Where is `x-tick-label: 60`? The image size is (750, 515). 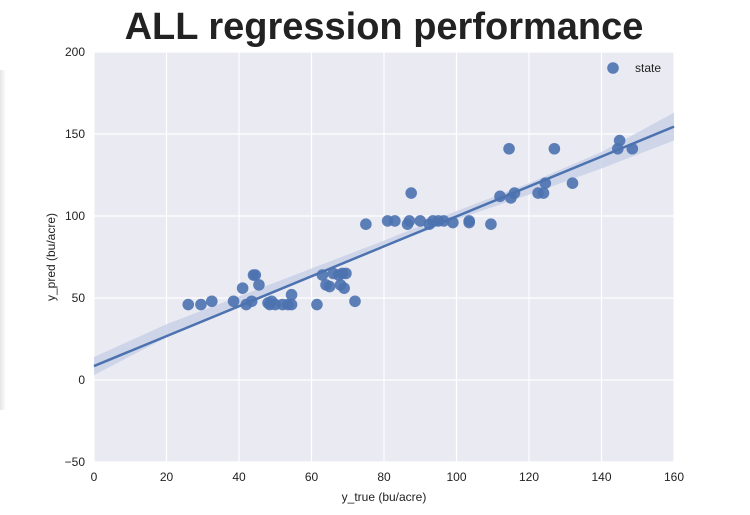 x-tick-label: 60 is located at coordinates (312, 477).